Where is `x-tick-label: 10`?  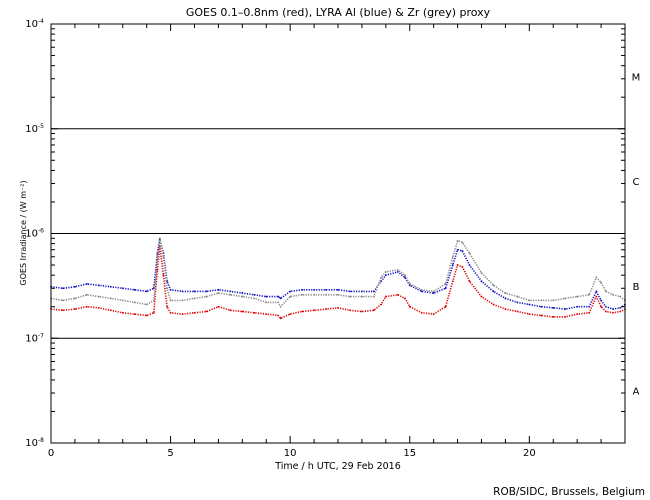
x-tick-label: 10 is located at coordinates (290, 453).